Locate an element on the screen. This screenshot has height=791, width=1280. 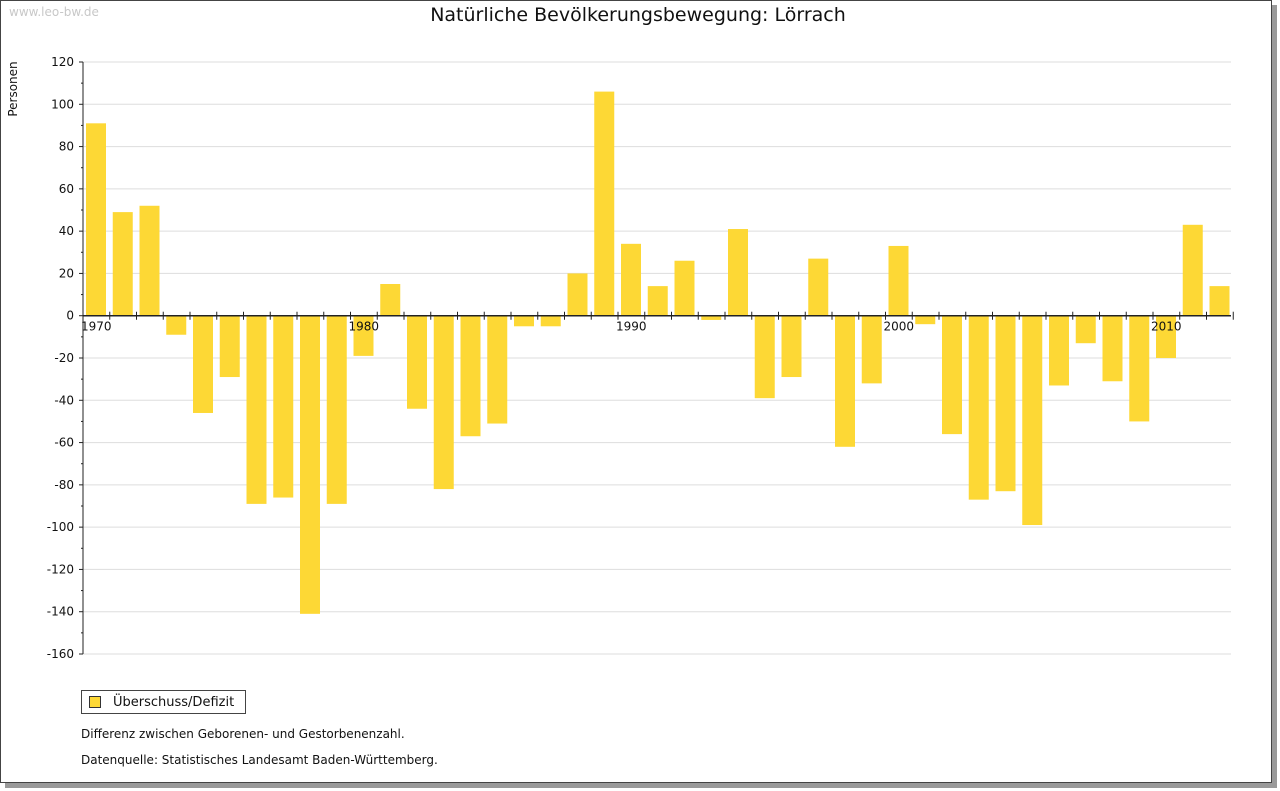
bar-2004 is located at coordinates (1005, 403).